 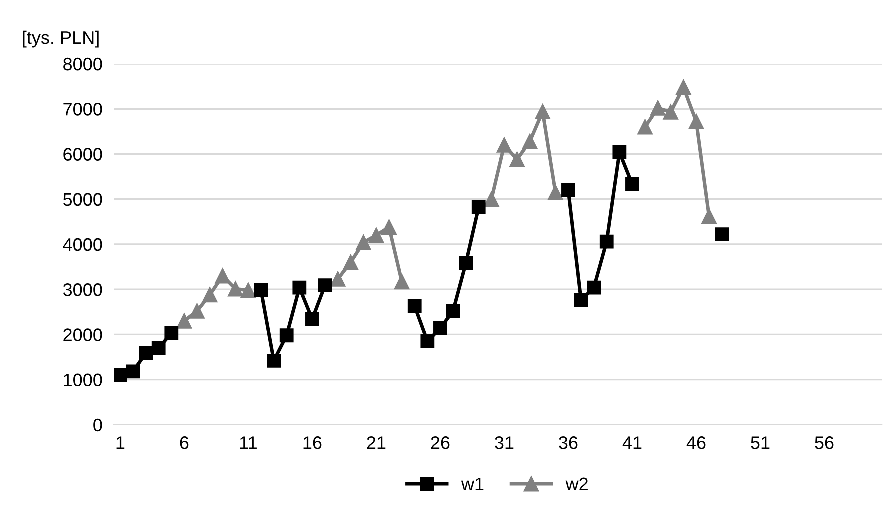 I want to click on x-tick-label: 41, so click(x=632, y=443).